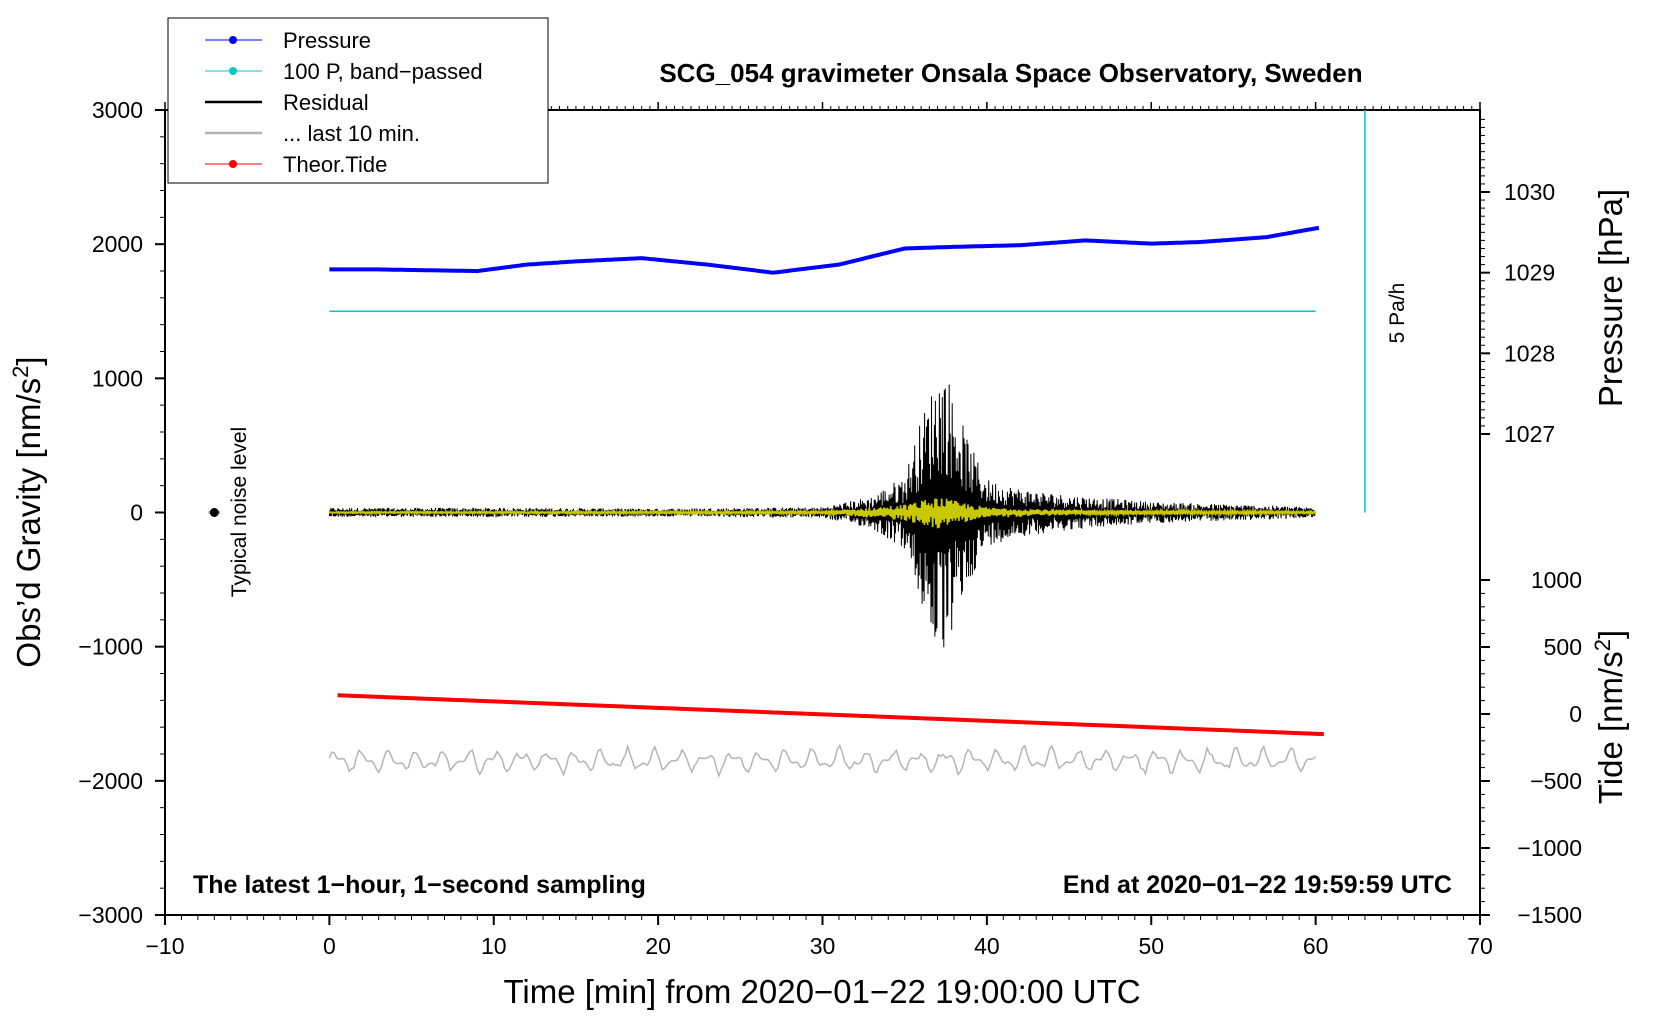 This screenshot has width=1660, height=1020. Describe the element at coordinates (658, 946) in the screenshot. I see `x-tick-label: 20` at that location.